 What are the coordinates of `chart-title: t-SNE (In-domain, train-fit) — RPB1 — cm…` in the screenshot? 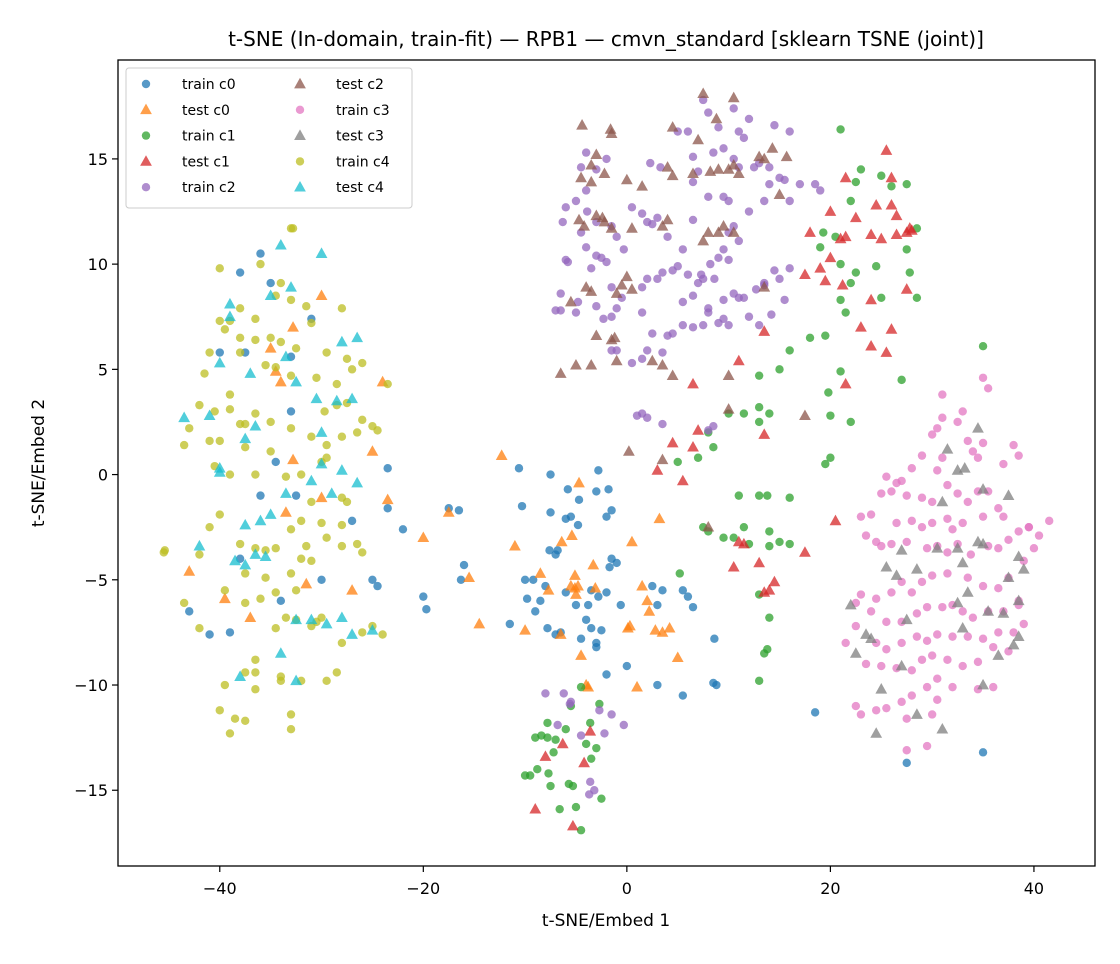 It's located at (606, 39).